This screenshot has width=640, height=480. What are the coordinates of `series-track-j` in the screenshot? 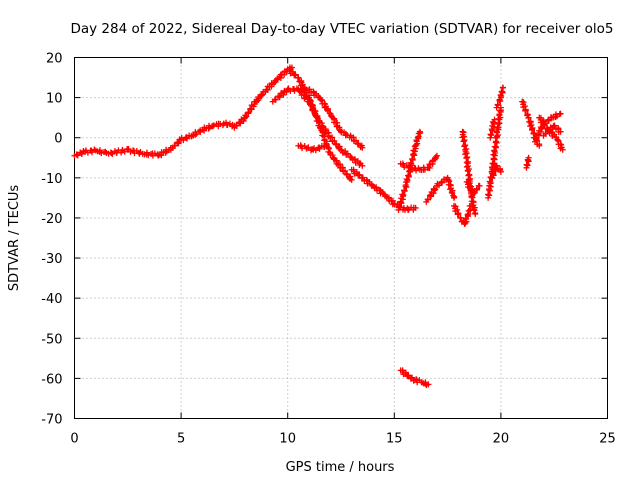 It's located at (409, 170).